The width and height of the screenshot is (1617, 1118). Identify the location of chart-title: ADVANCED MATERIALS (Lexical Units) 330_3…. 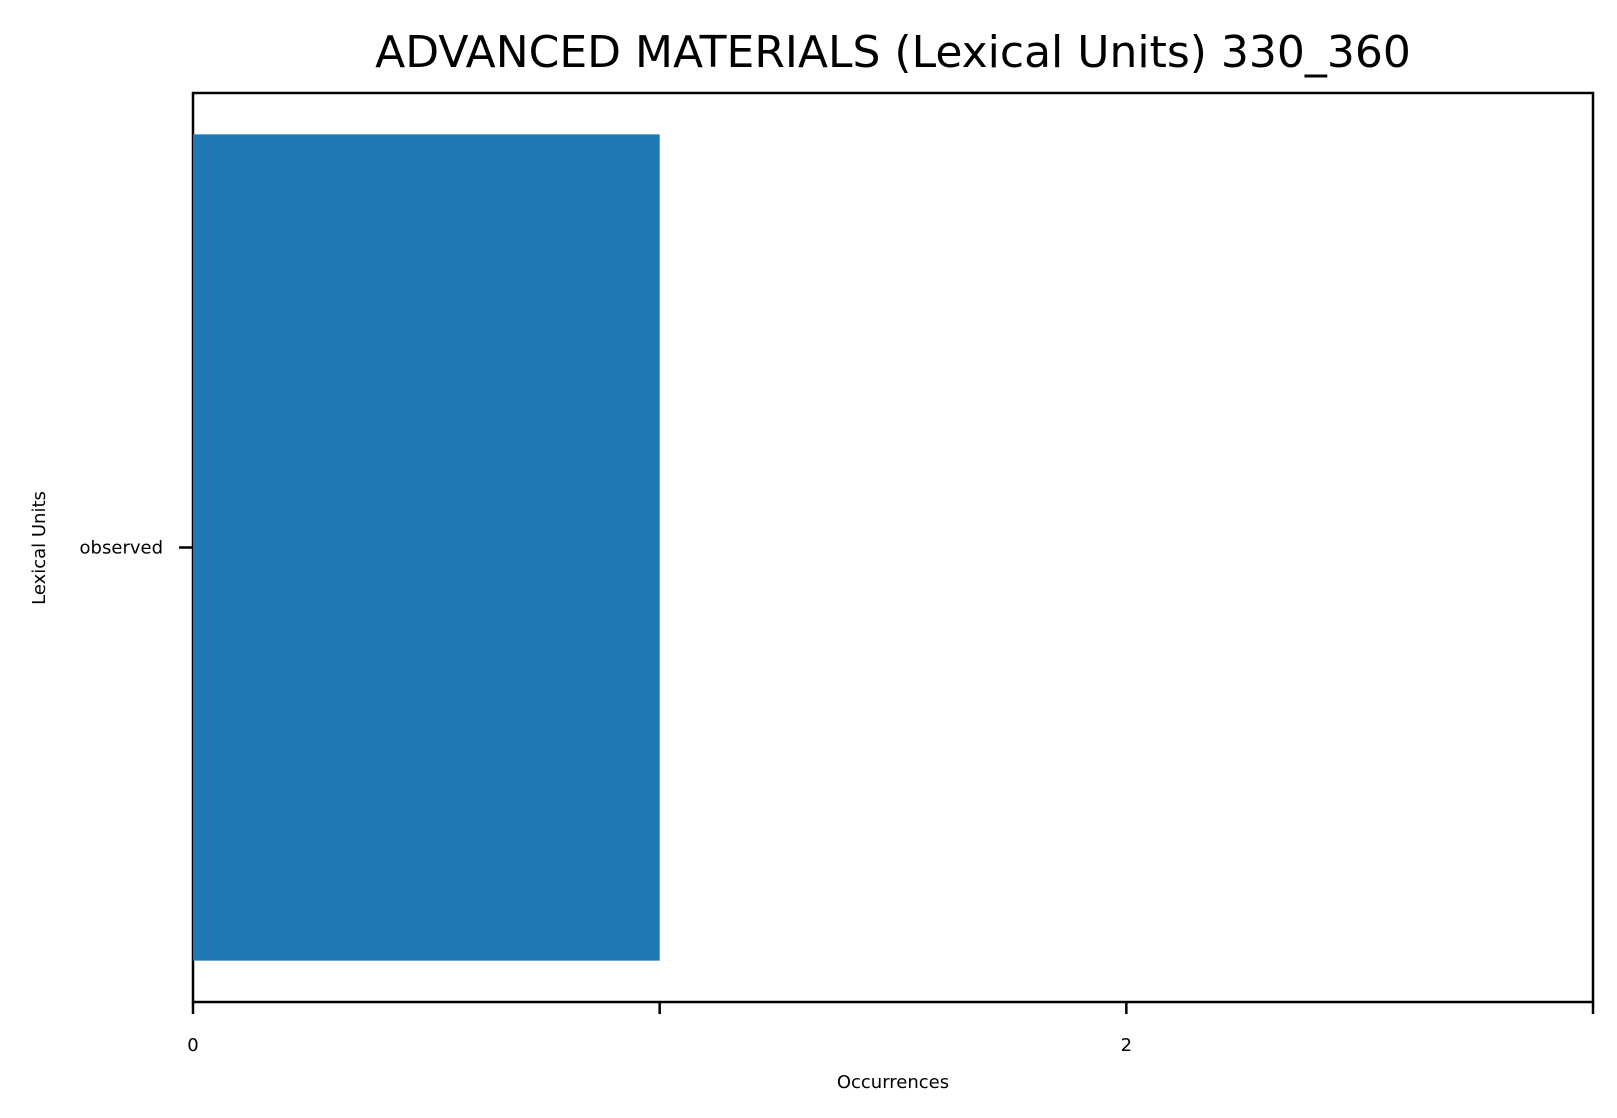
(893, 52).